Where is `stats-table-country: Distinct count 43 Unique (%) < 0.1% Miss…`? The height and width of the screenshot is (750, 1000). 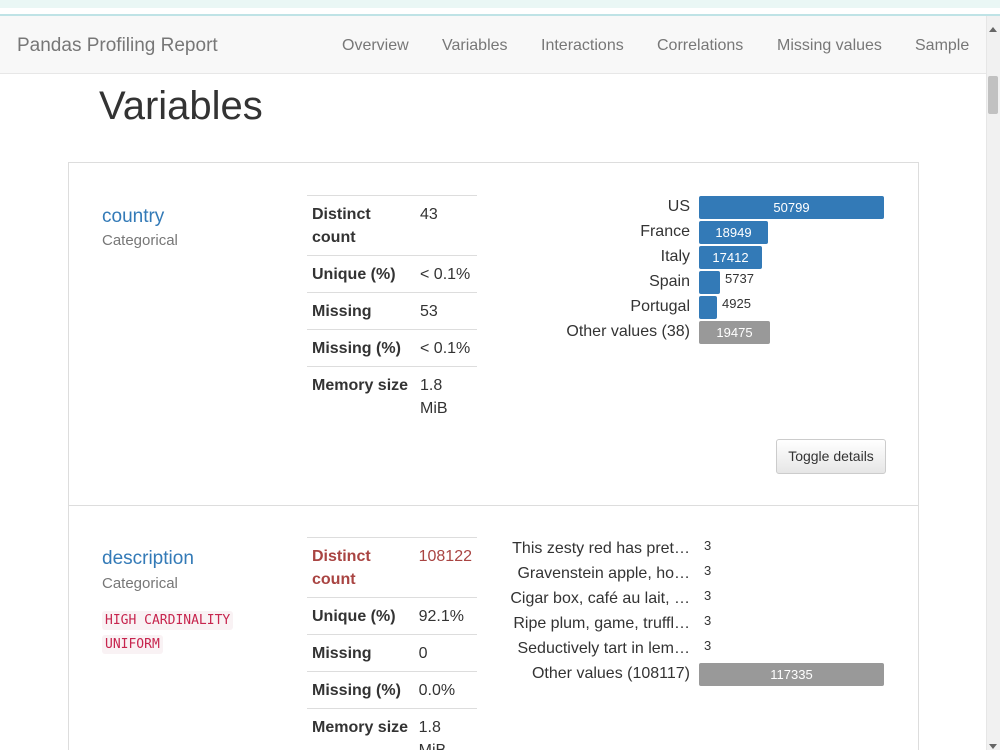
stats-table-country: Distinct count 43 Unique (%) < 0.1% Miss… is located at coordinates (392, 310).